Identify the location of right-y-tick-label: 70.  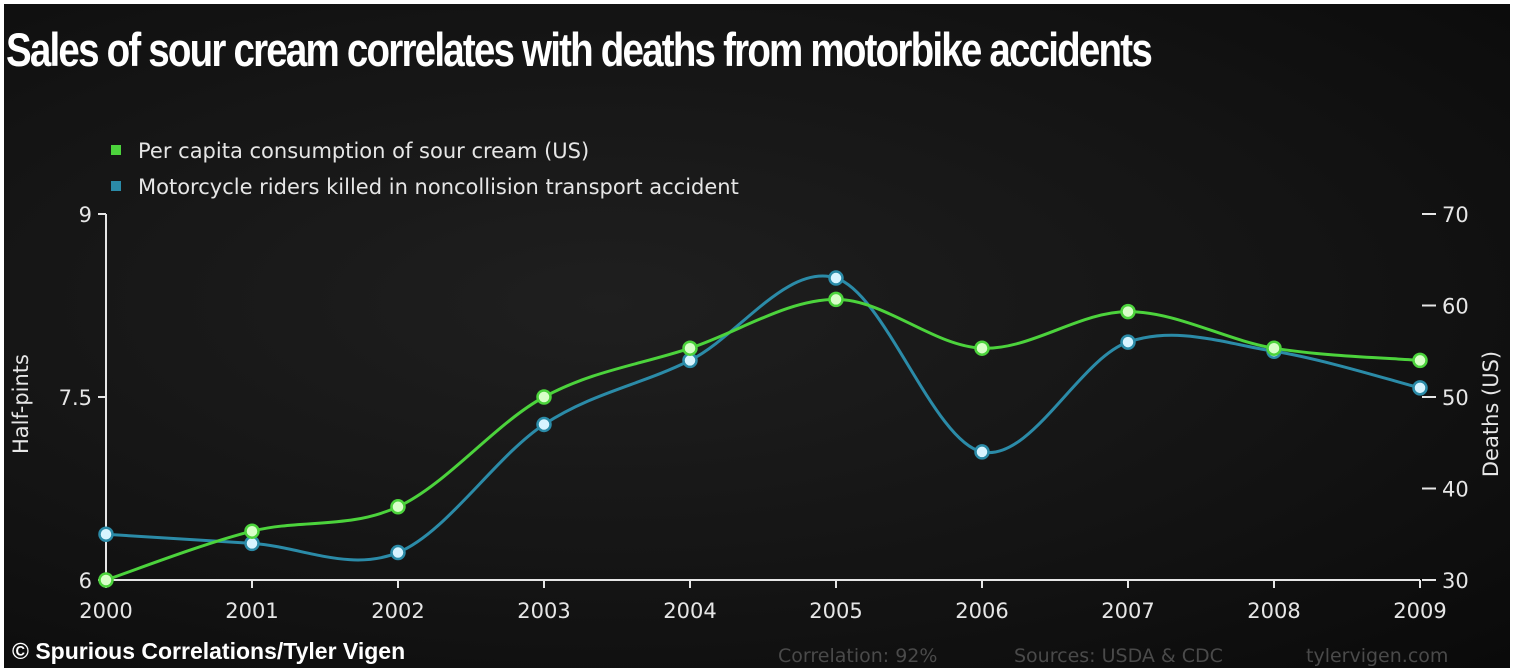
(1455, 215).